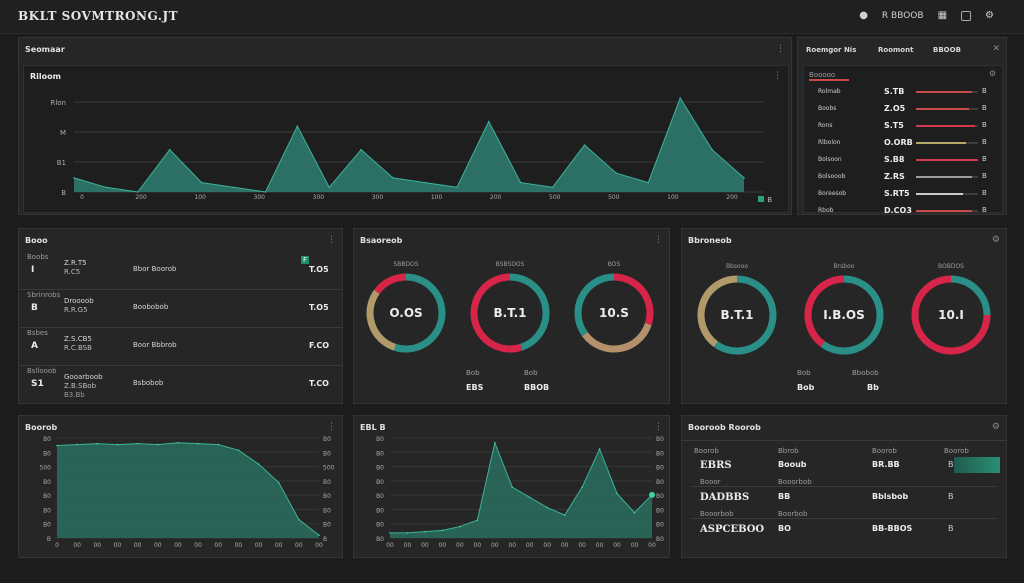  I want to click on side-close-icon: ✕, so click(996, 49).